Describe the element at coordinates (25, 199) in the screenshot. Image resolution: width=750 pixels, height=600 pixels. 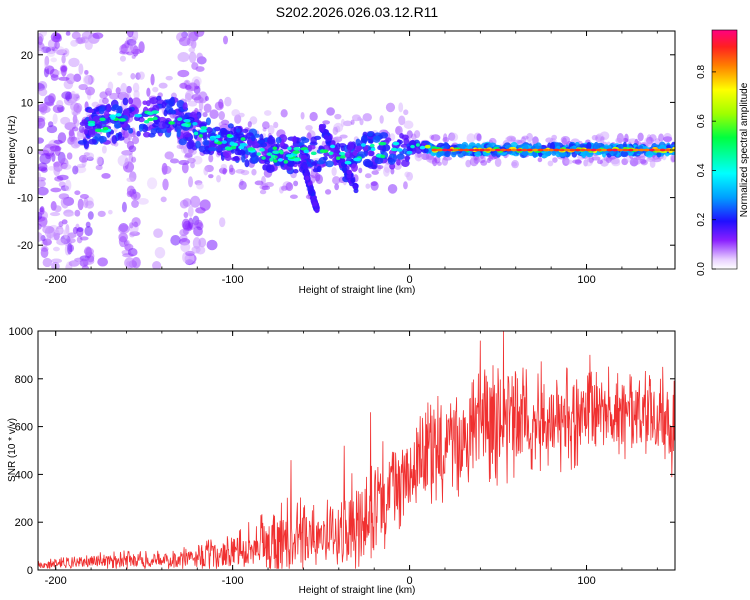
I see `spectrogram-y-tick-label: -10` at that location.